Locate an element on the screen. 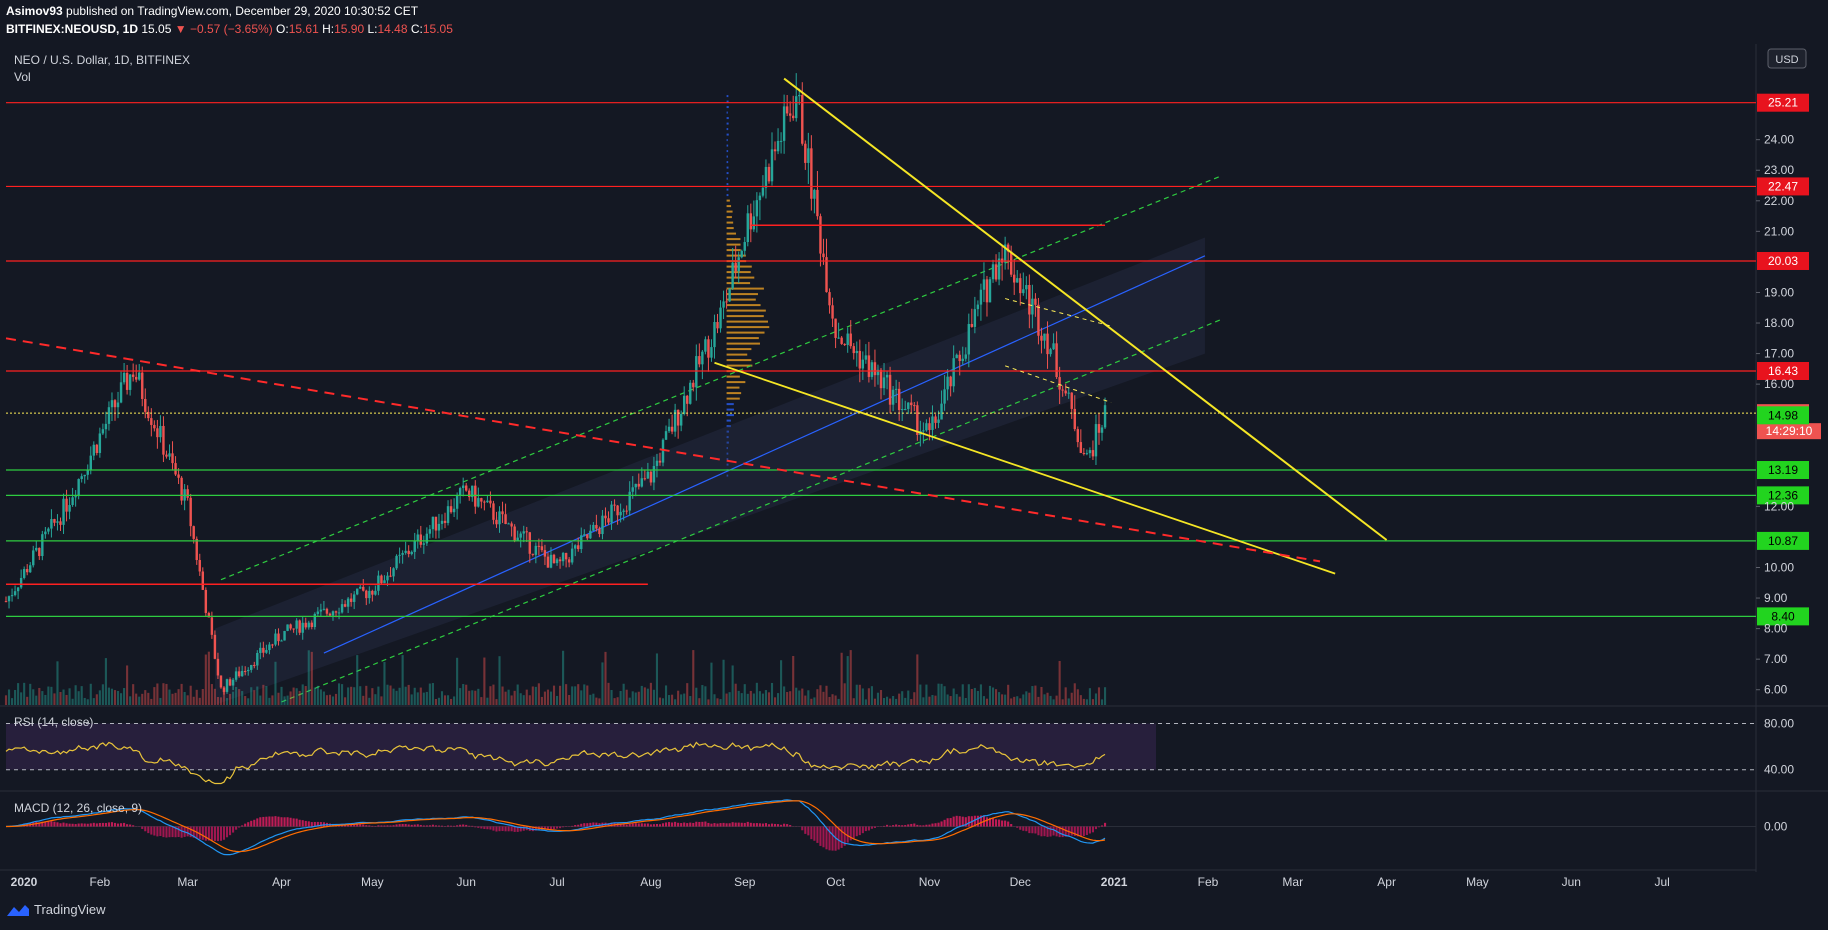 The height and width of the screenshot is (930, 1828). high-value: 15.90 is located at coordinates (349, 29).